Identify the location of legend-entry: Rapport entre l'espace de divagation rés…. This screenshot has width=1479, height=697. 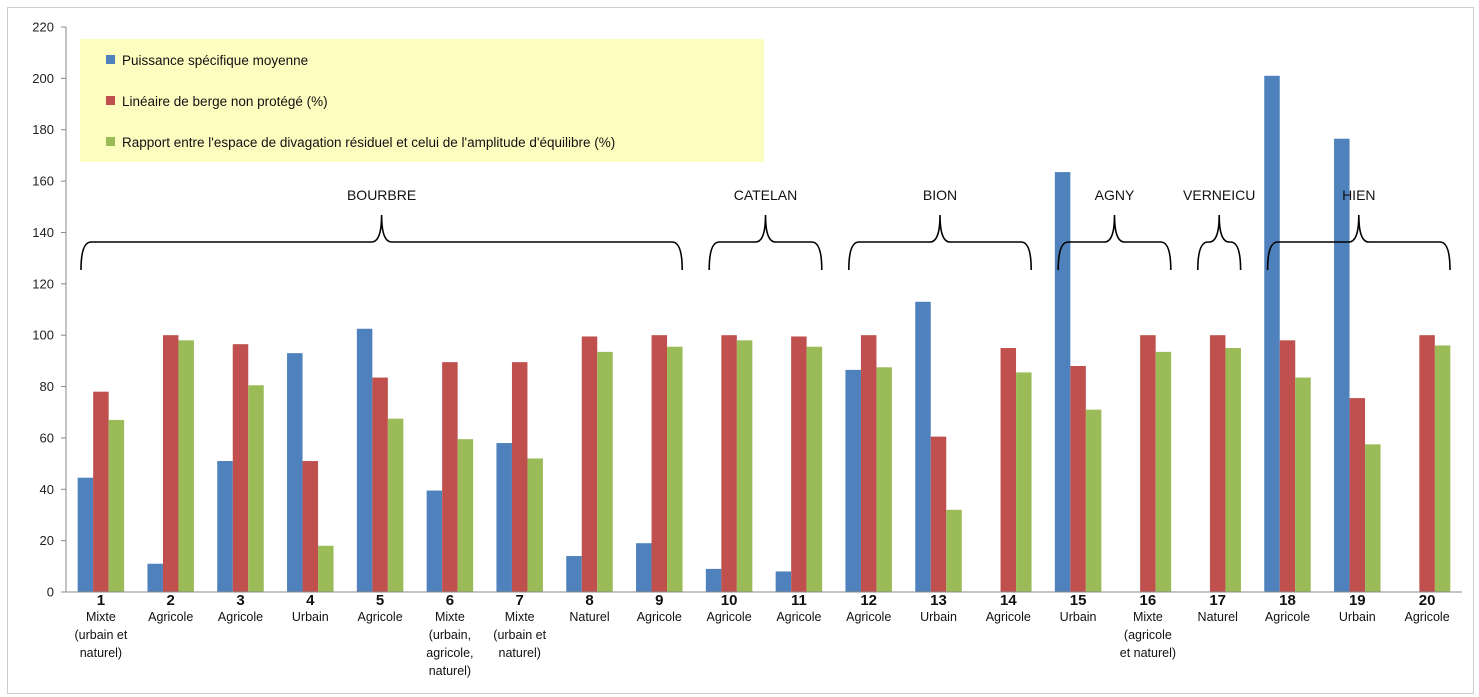
(368, 142).